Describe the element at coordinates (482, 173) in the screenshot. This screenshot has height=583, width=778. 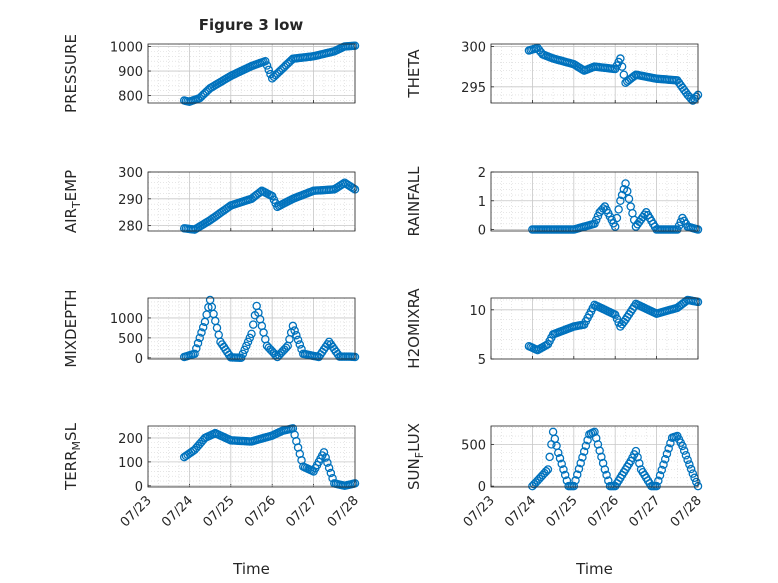
I see `y-tick-label: 2` at that location.